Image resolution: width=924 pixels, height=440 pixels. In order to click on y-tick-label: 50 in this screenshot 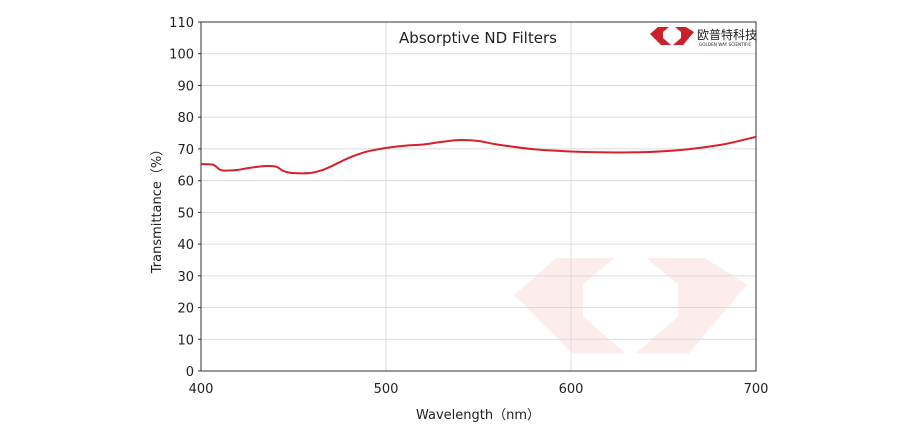, I will do `click(185, 213)`.